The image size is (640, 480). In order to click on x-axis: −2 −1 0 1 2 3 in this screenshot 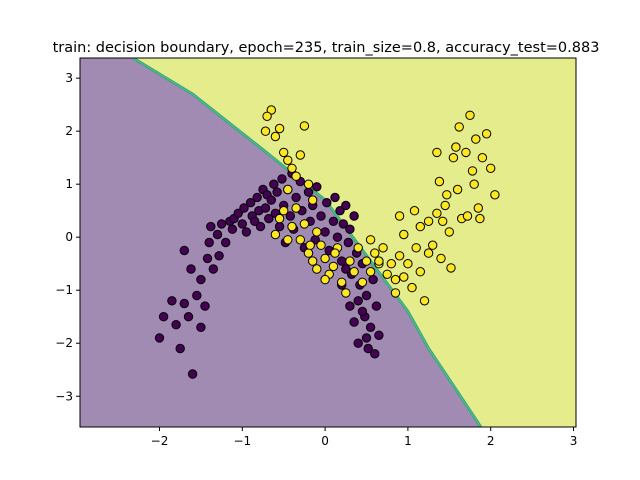, I will do `click(364, 437)`.